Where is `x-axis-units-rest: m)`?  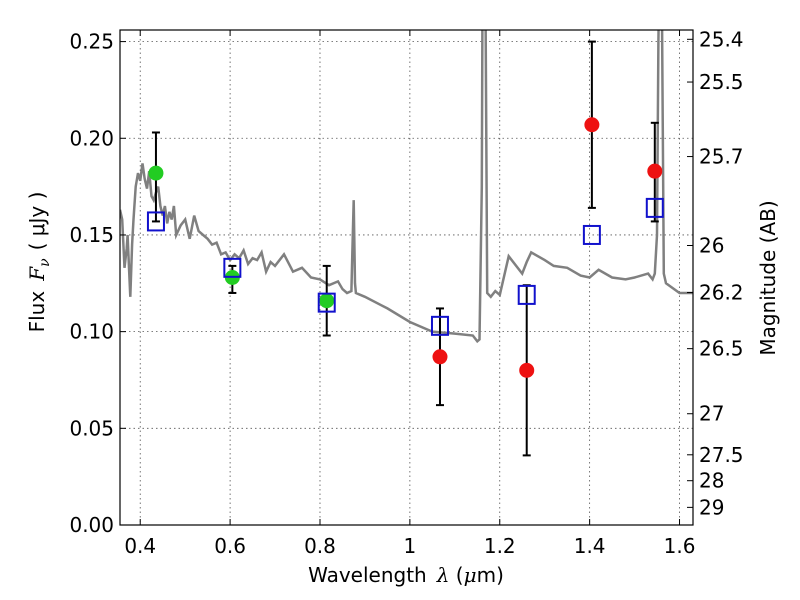 x-axis-units-rest: m) is located at coordinates (490, 575).